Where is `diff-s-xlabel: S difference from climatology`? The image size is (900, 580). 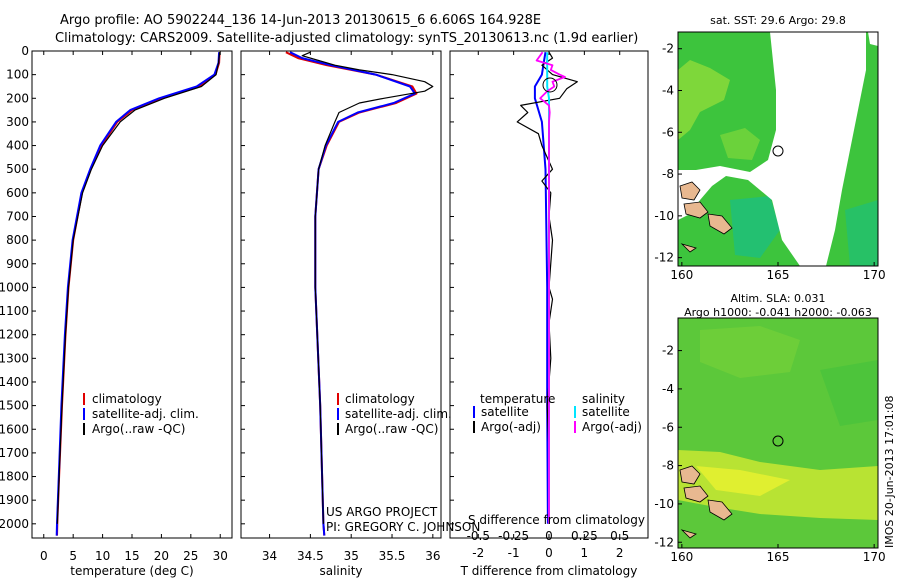 diff-s-xlabel: S difference from climatology is located at coordinates (556, 520).